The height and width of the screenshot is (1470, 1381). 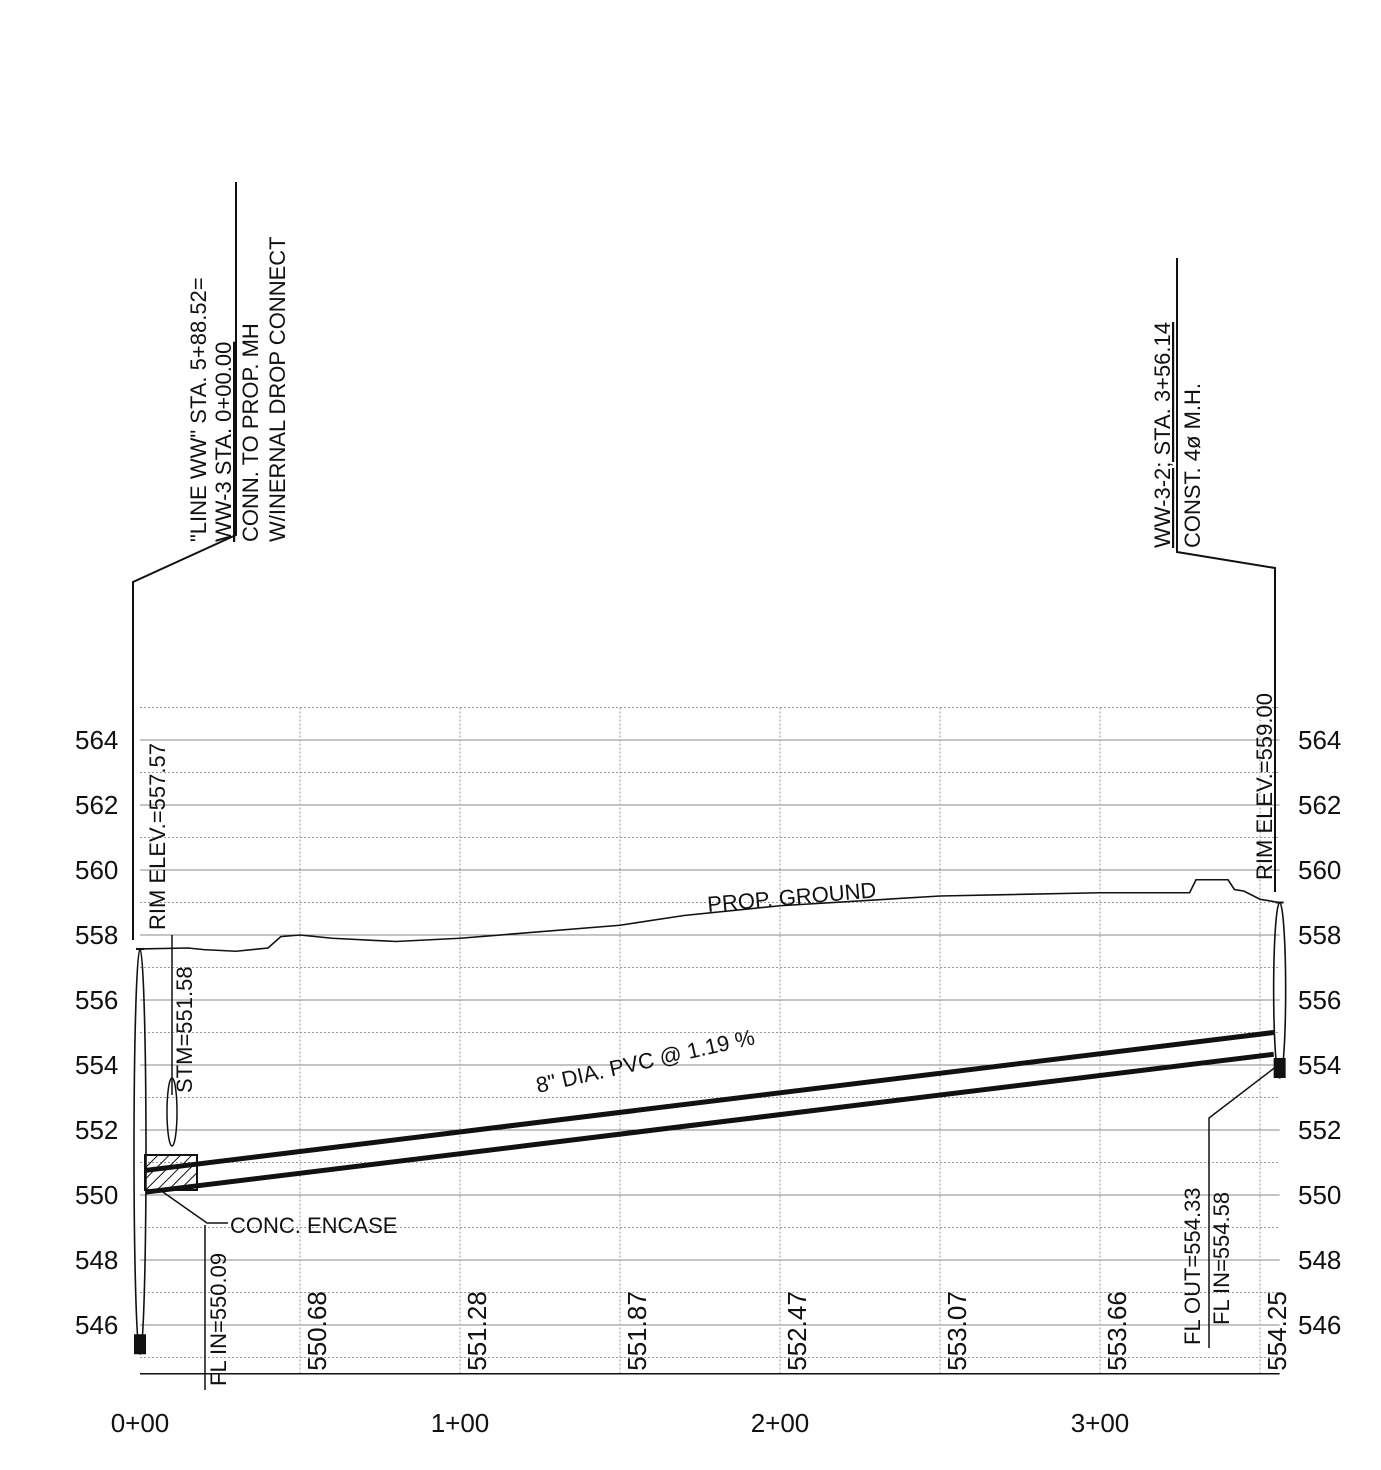 I want to click on station-tick: 1+00, so click(x=460, y=1423).